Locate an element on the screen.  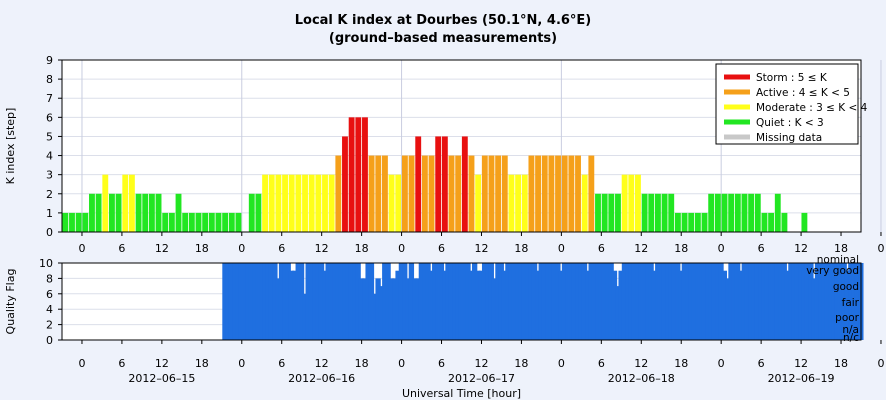
k-ylabel: K index [step] is located at coordinates (10, 146).